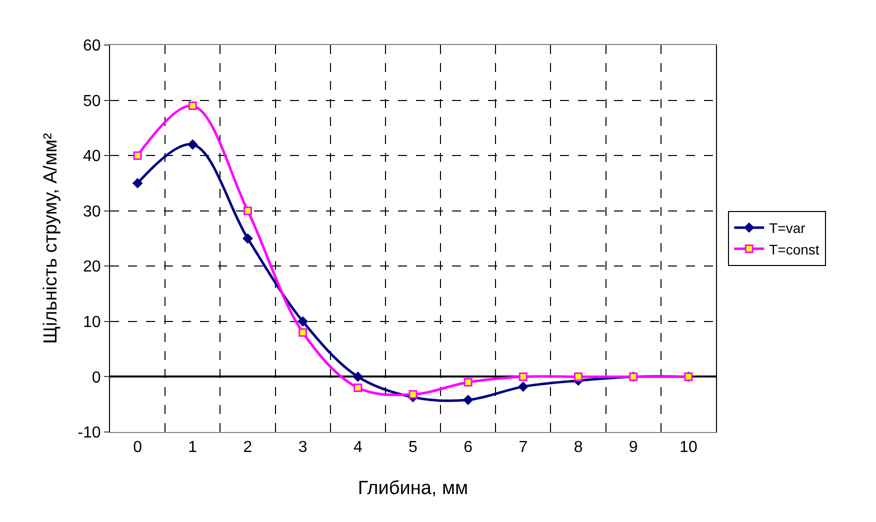 This screenshot has width=876, height=522. I want to click on x-tick-label: 1, so click(193, 447).